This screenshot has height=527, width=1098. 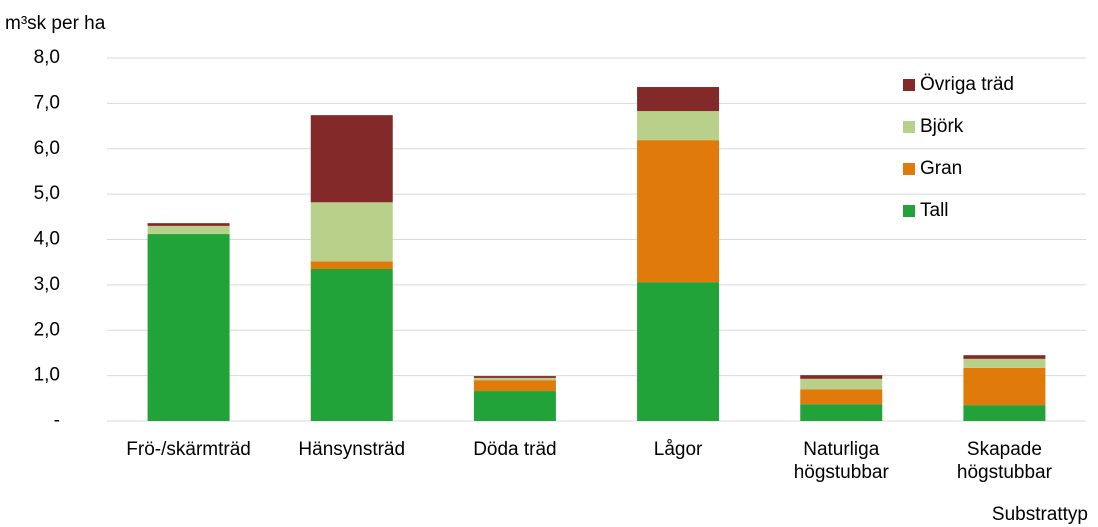 What do you see at coordinates (941, 168) in the screenshot?
I see `legend-label: Gran` at bounding box center [941, 168].